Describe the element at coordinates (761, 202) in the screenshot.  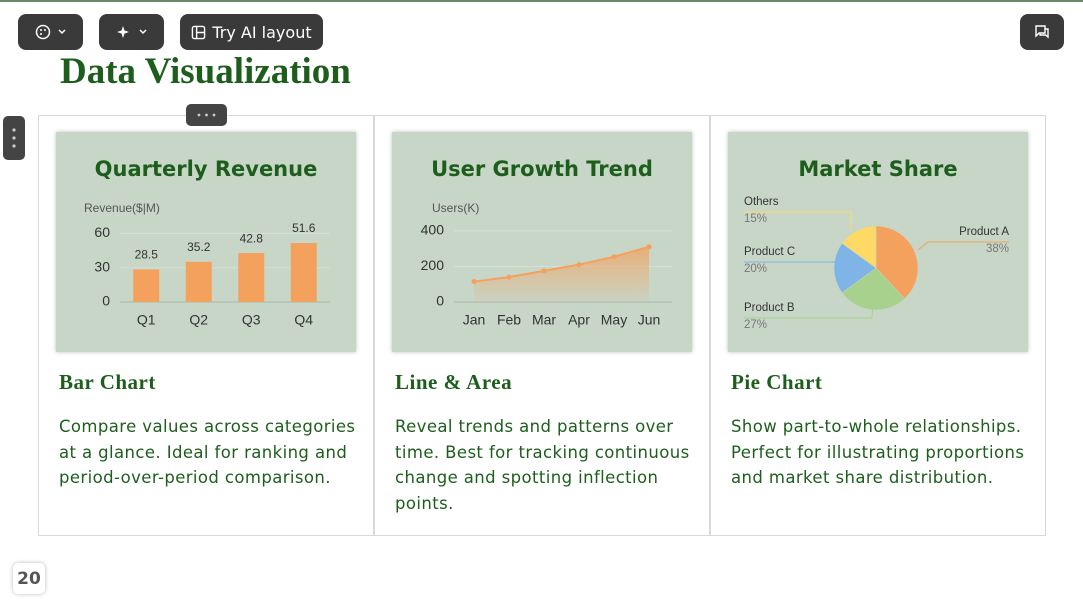
I see `pie-label: Others` at that location.